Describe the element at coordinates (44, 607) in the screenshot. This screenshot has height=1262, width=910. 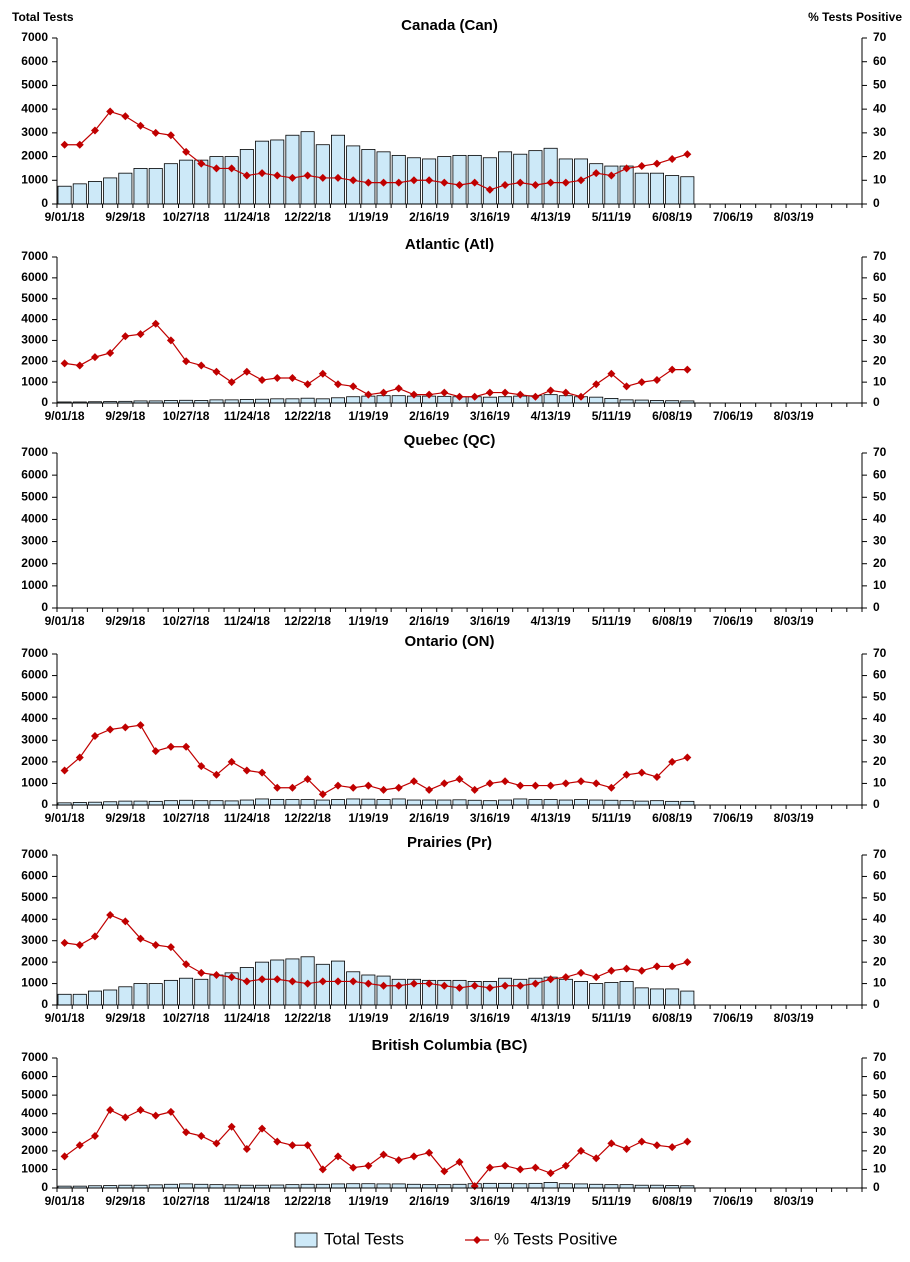
I see `y-tick-label: 0` at that location.